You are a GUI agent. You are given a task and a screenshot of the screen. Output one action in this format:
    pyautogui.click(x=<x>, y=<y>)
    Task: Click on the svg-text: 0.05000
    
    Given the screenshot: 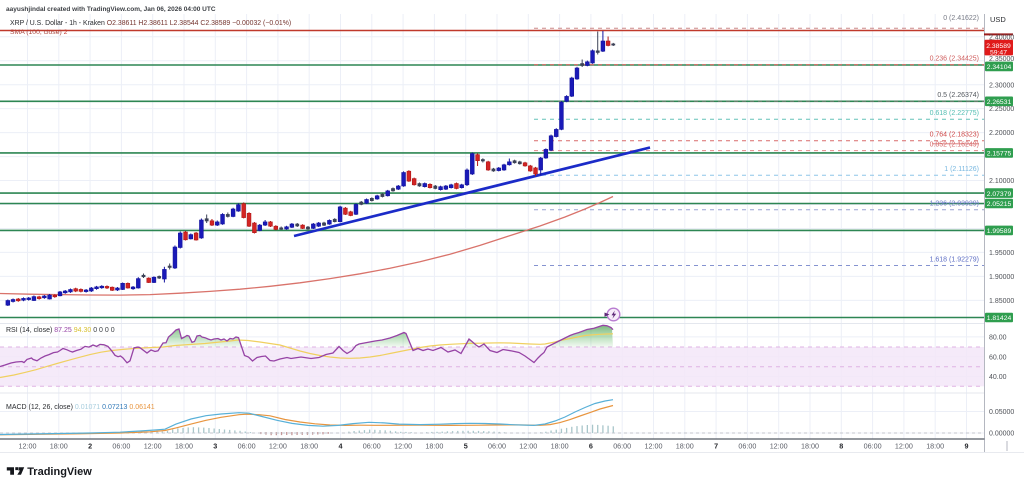 What is the action you would take?
    pyautogui.click(x=1001, y=412)
    